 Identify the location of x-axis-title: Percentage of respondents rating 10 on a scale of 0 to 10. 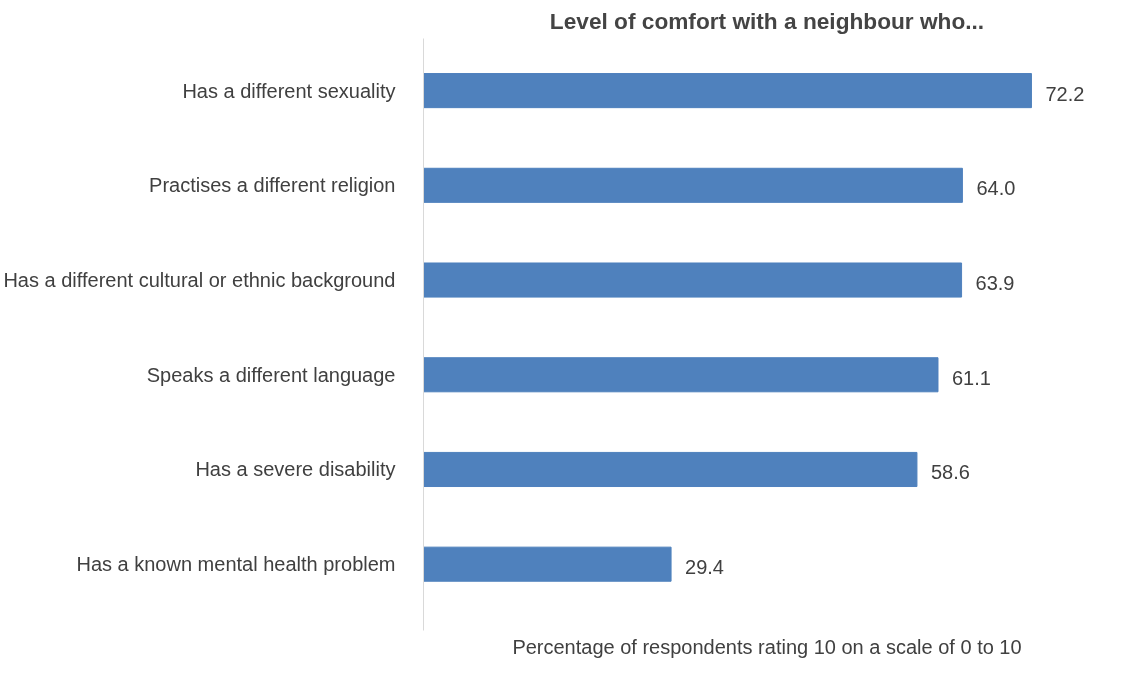
(767, 646).